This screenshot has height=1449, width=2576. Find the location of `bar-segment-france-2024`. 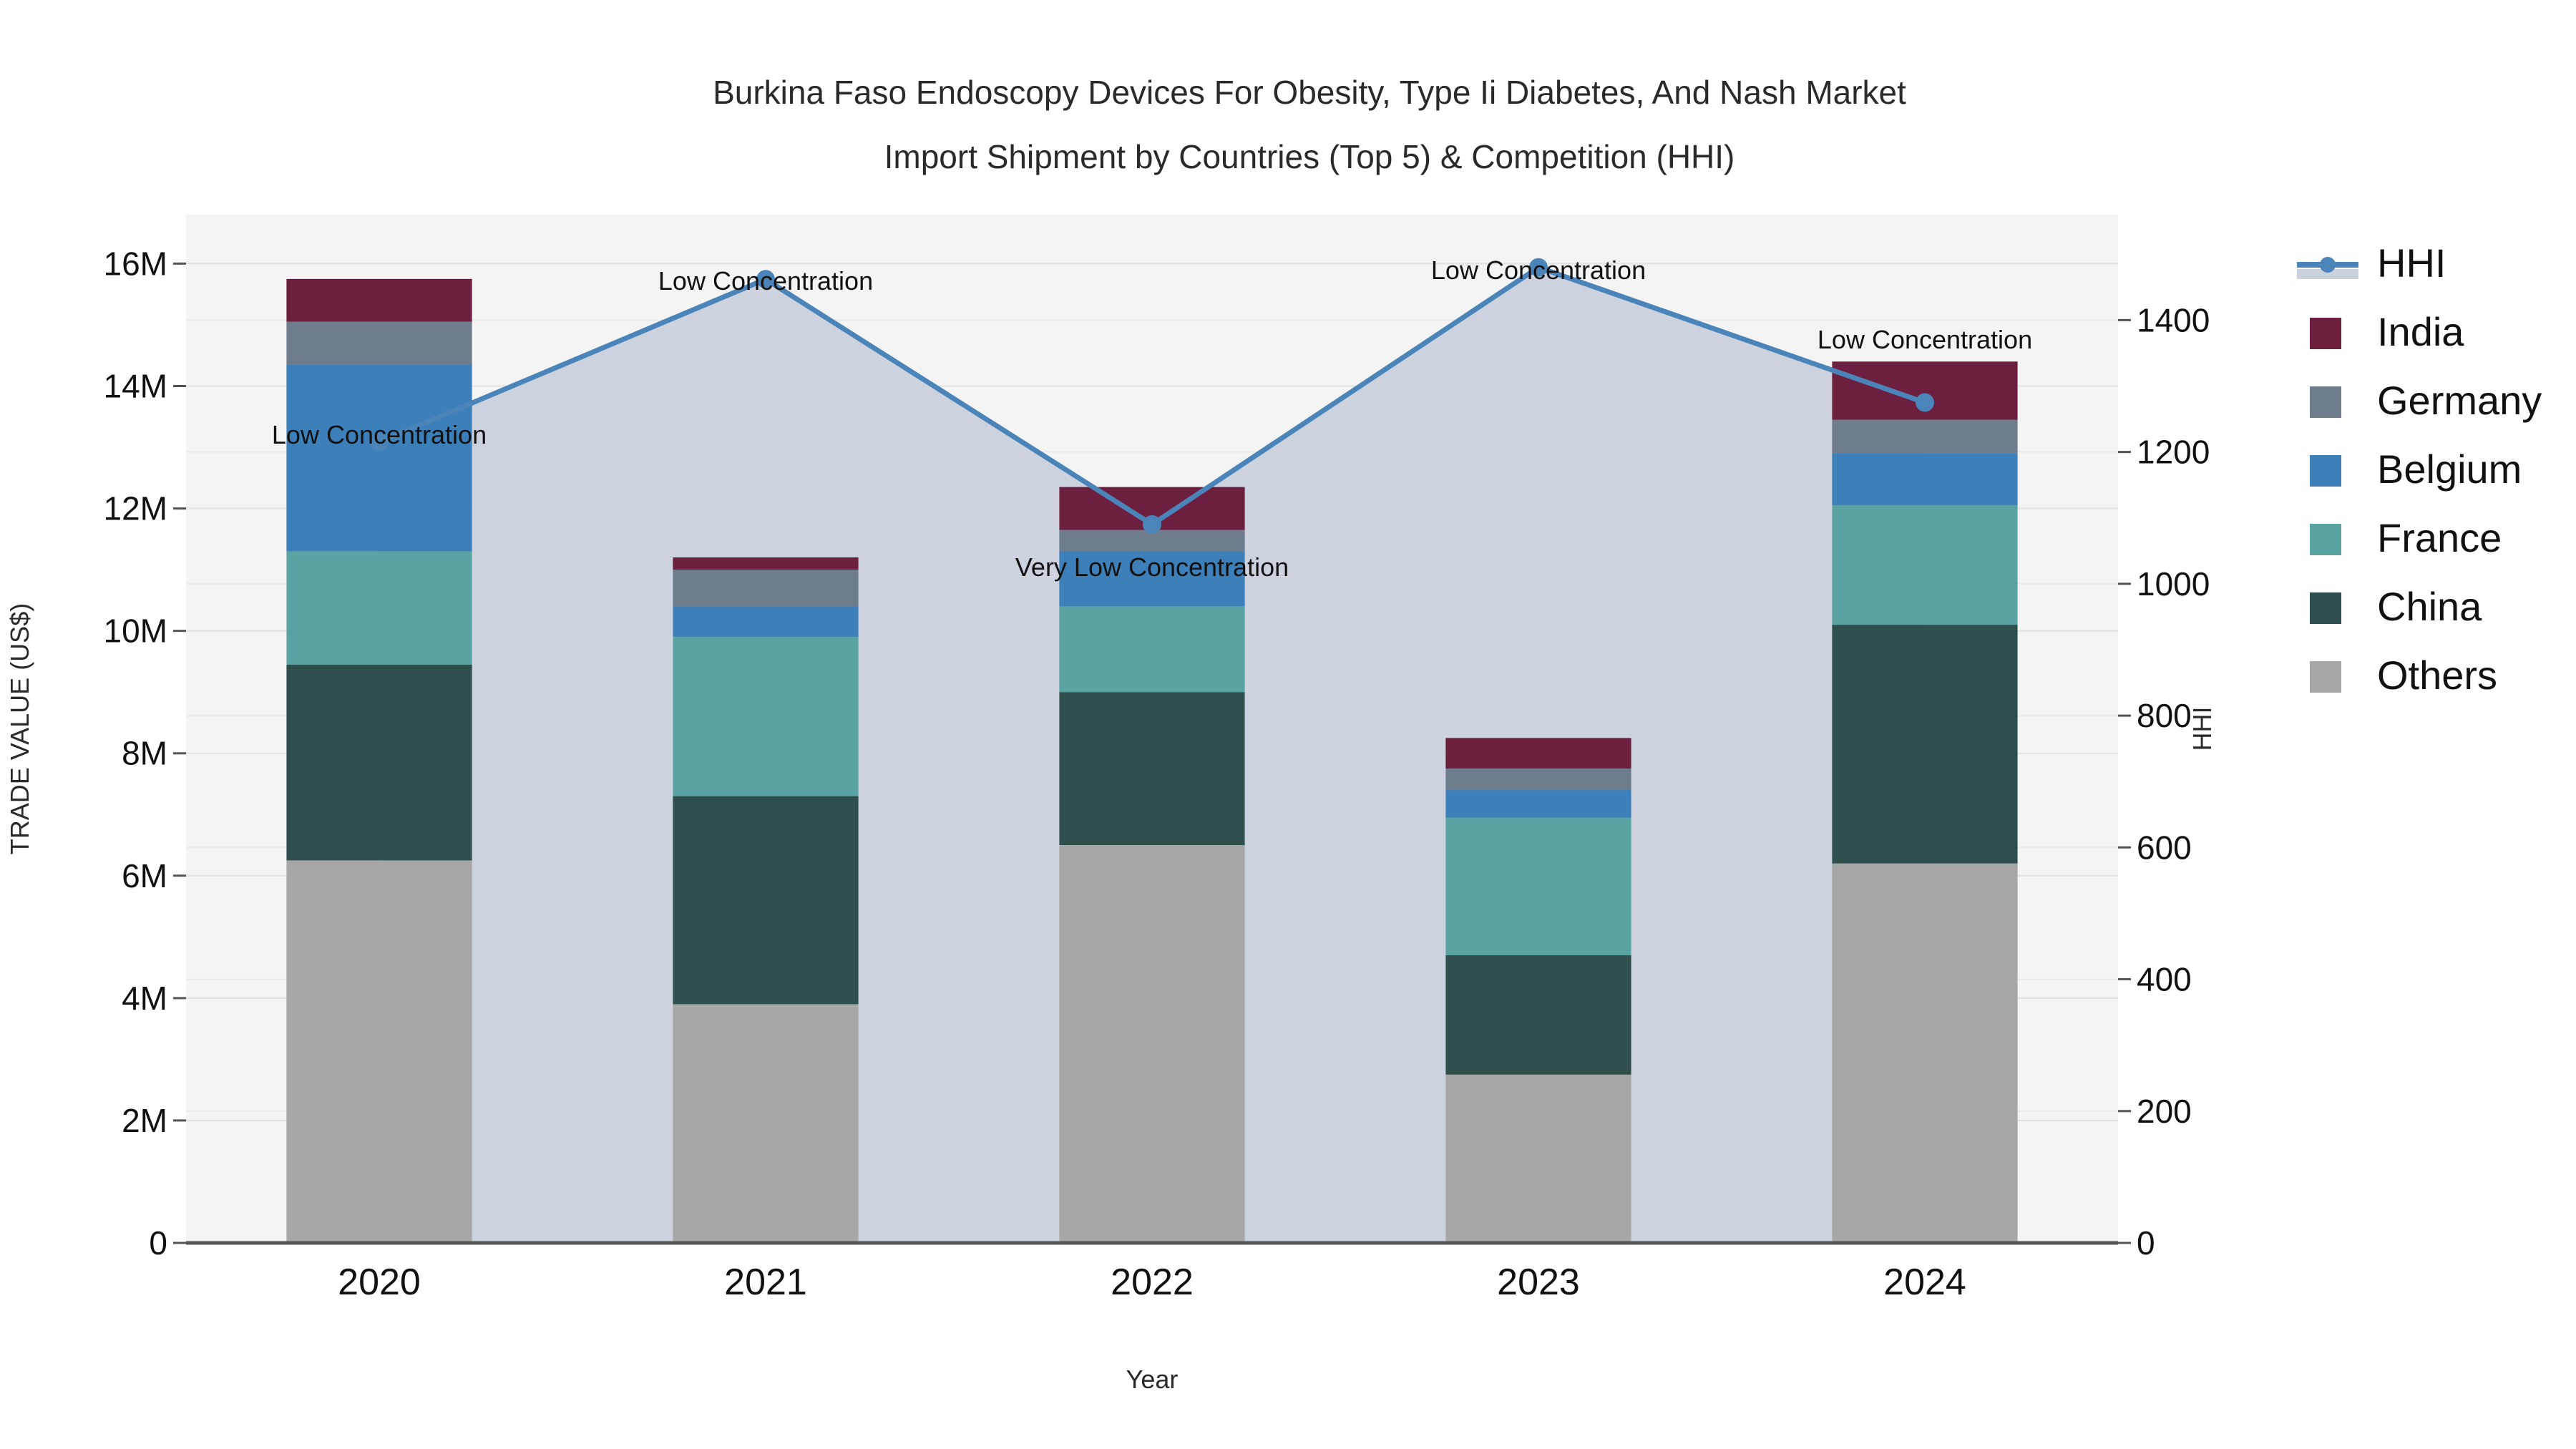

bar-segment-france-2024 is located at coordinates (1925, 565).